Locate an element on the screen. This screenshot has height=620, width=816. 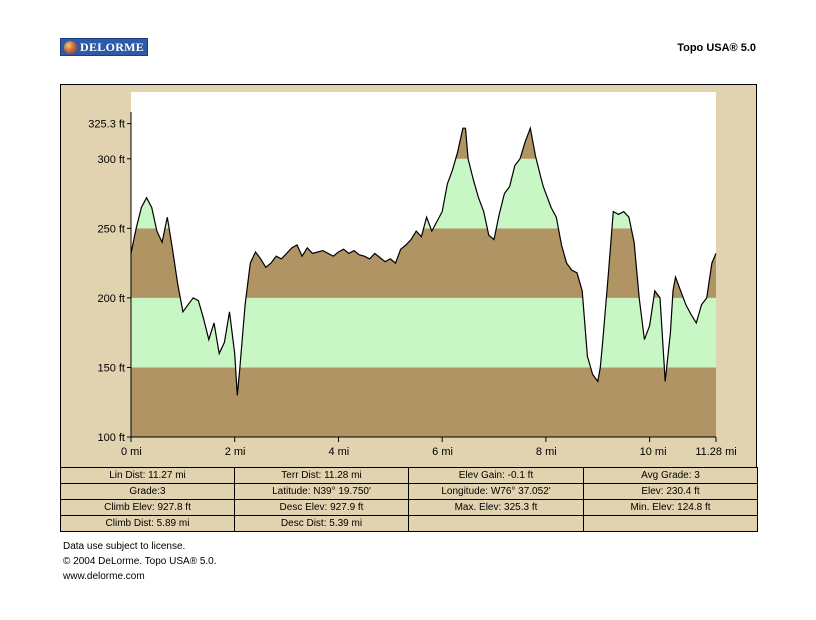
stat-cell: Grade:3 is located at coordinates (147, 491).